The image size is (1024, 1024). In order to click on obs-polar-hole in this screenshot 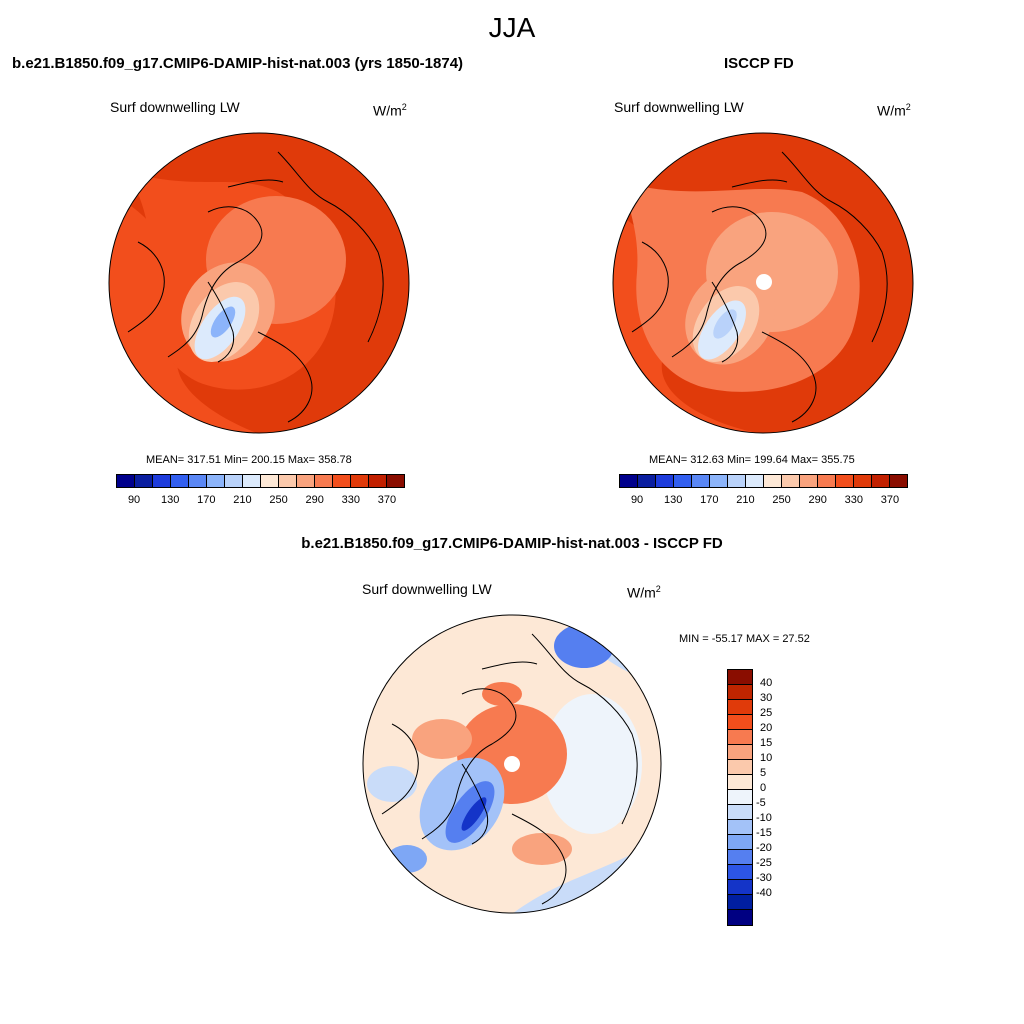, I will do `click(764, 282)`.